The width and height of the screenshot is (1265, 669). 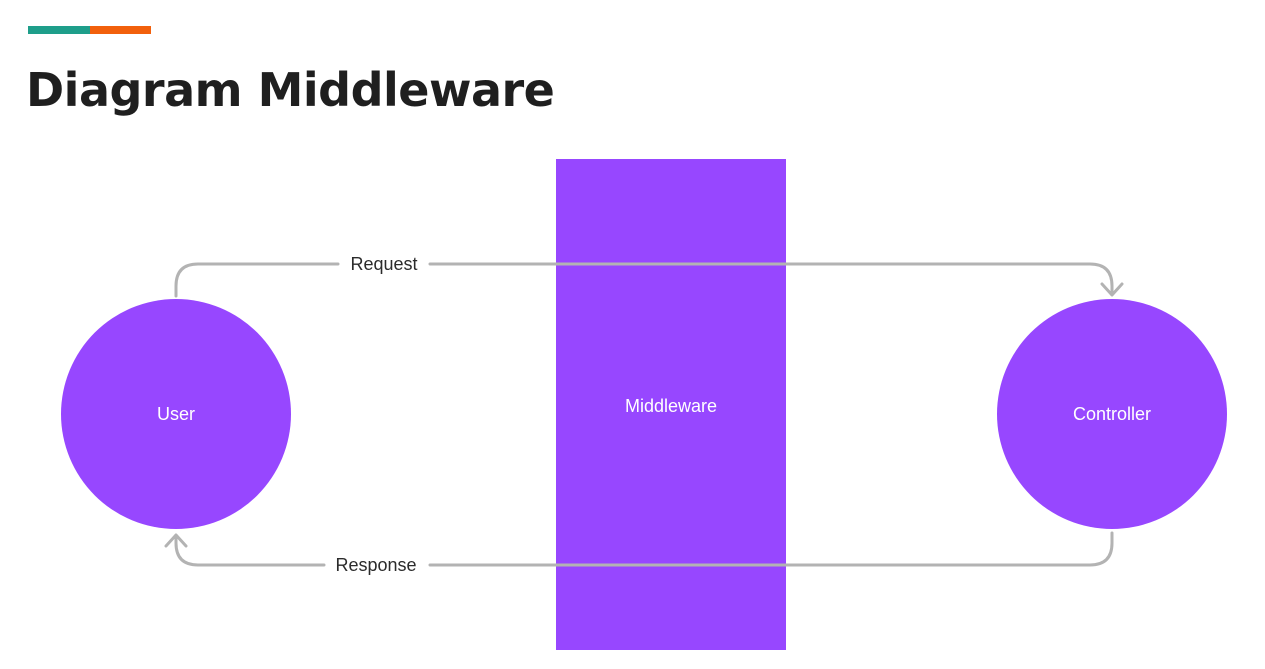 What do you see at coordinates (644, 280) in the screenshot?
I see `request-arrow` at bounding box center [644, 280].